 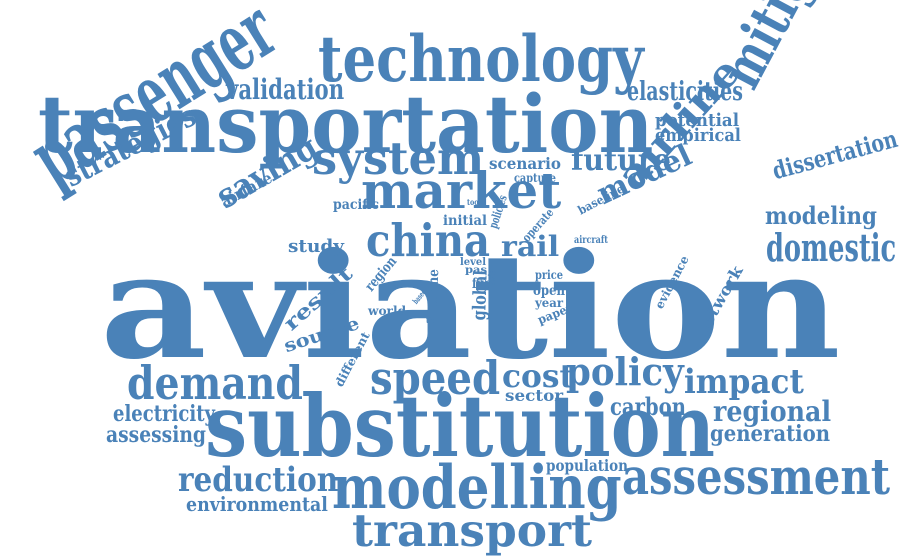 What do you see at coordinates (535, 178) in the screenshot?
I see `word-capture: capture` at bounding box center [535, 178].